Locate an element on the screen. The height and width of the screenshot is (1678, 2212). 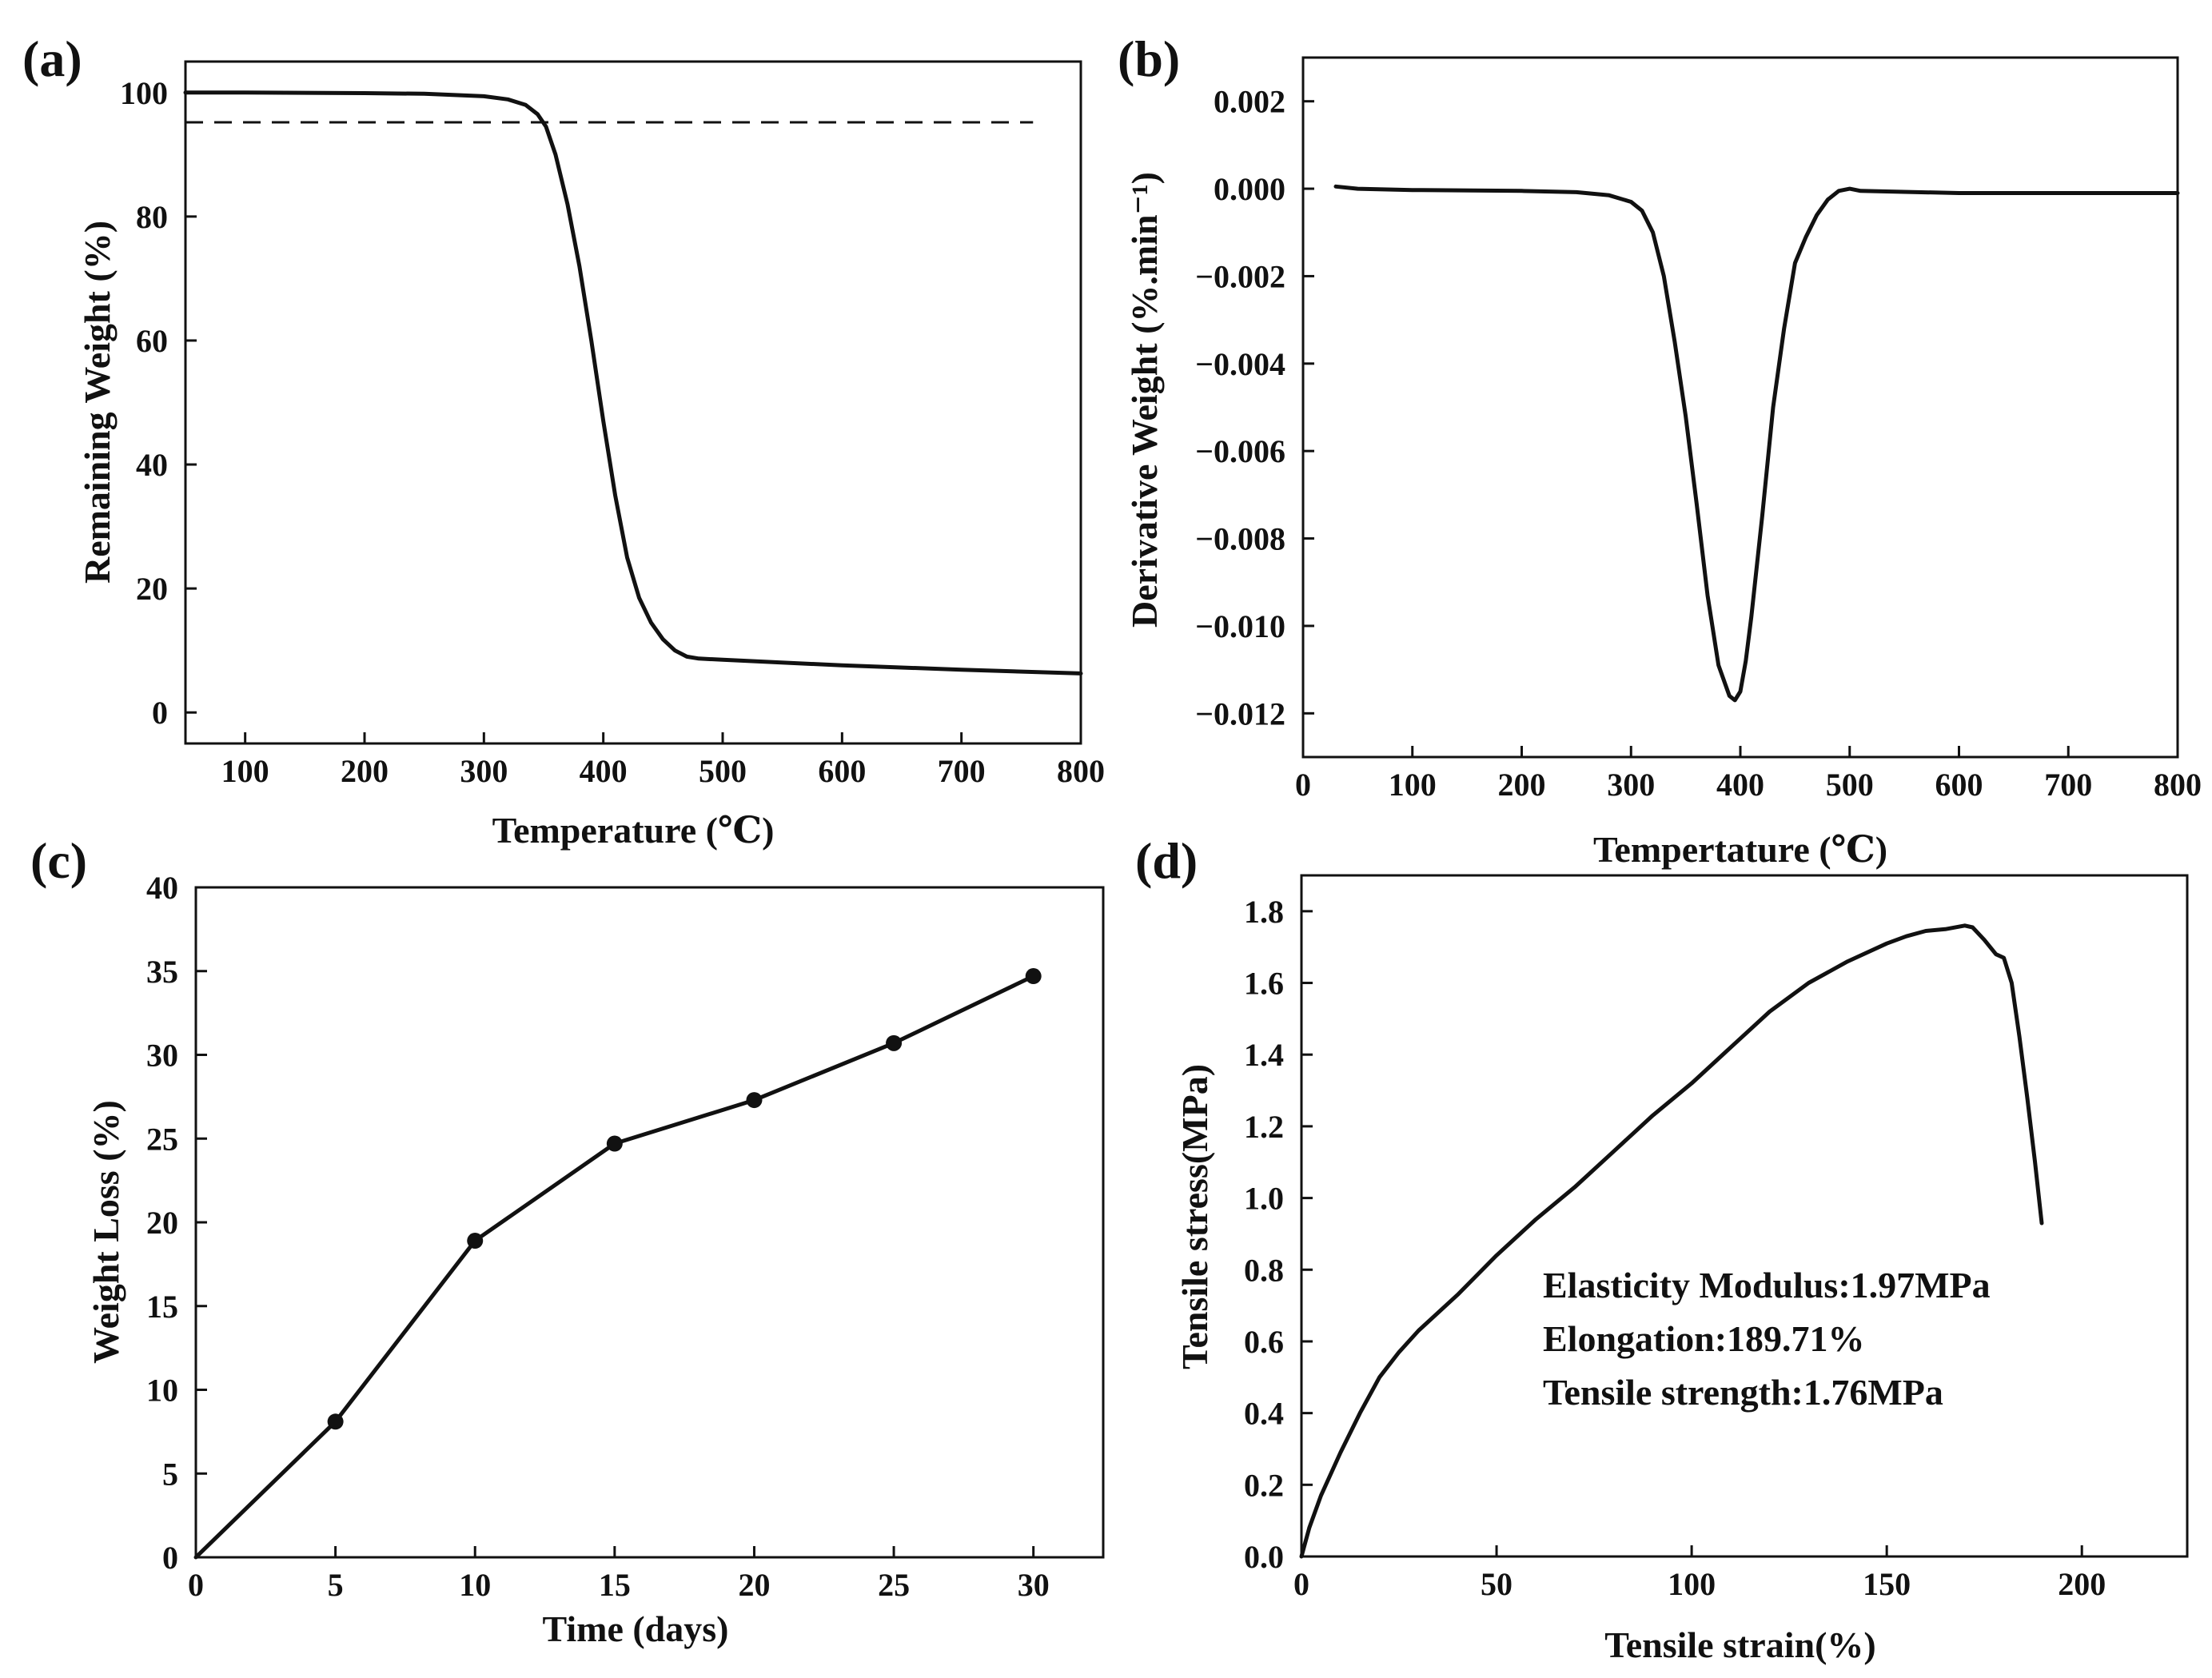
panel-b-y-tick-label: −0.012 is located at coordinates (1240, 713).